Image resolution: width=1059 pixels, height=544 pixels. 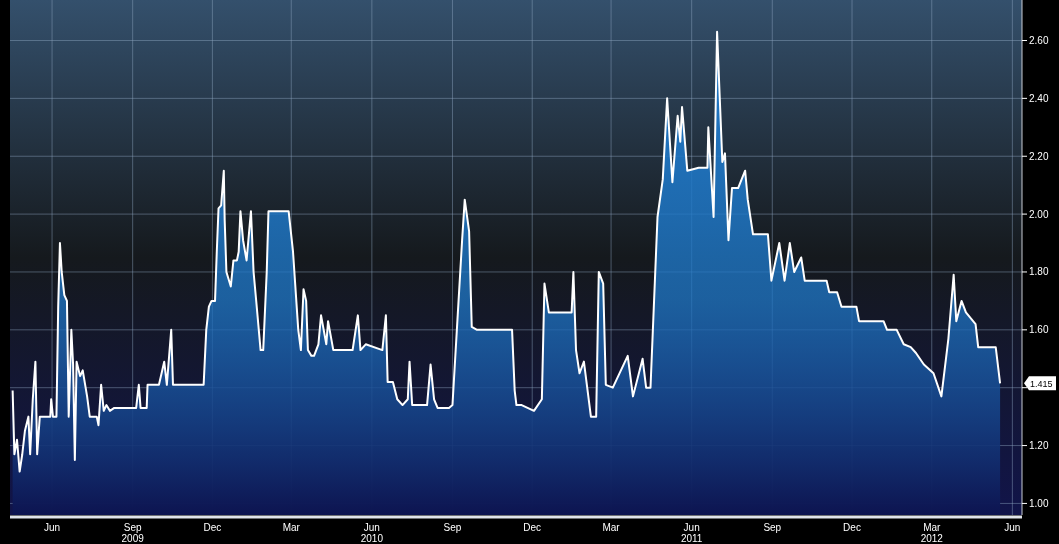 What do you see at coordinates (1039, 503) in the screenshot?
I see `y-tick-label: 1.00` at bounding box center [1039, 503].